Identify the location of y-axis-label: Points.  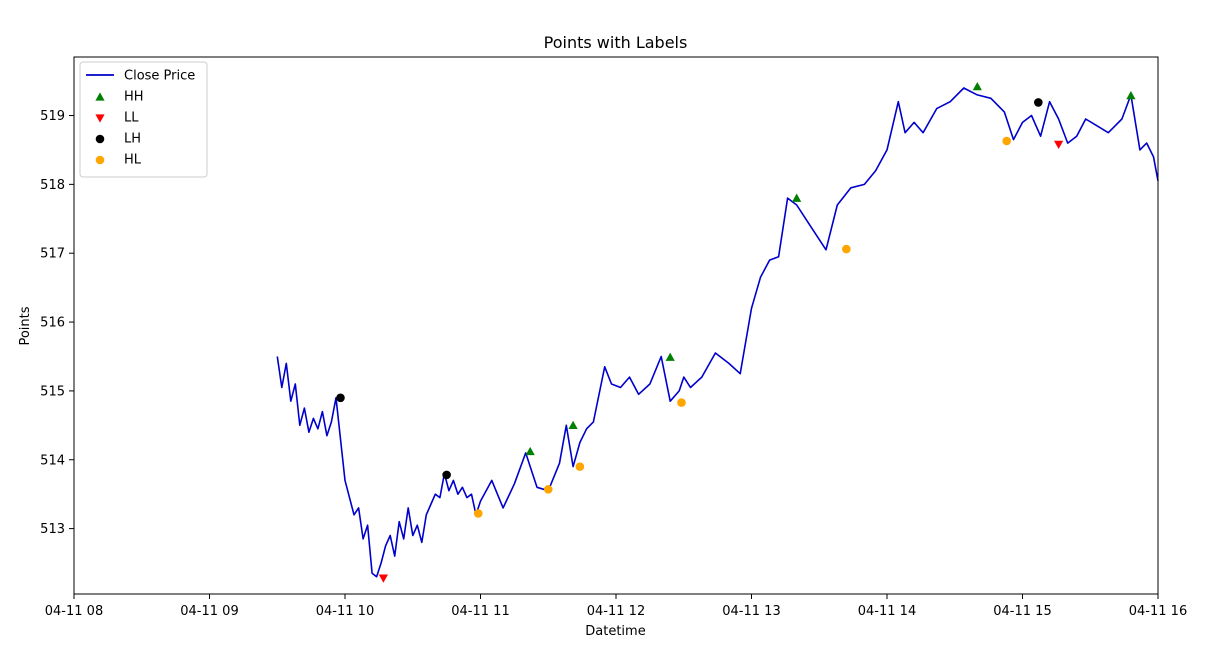
(25, 325).